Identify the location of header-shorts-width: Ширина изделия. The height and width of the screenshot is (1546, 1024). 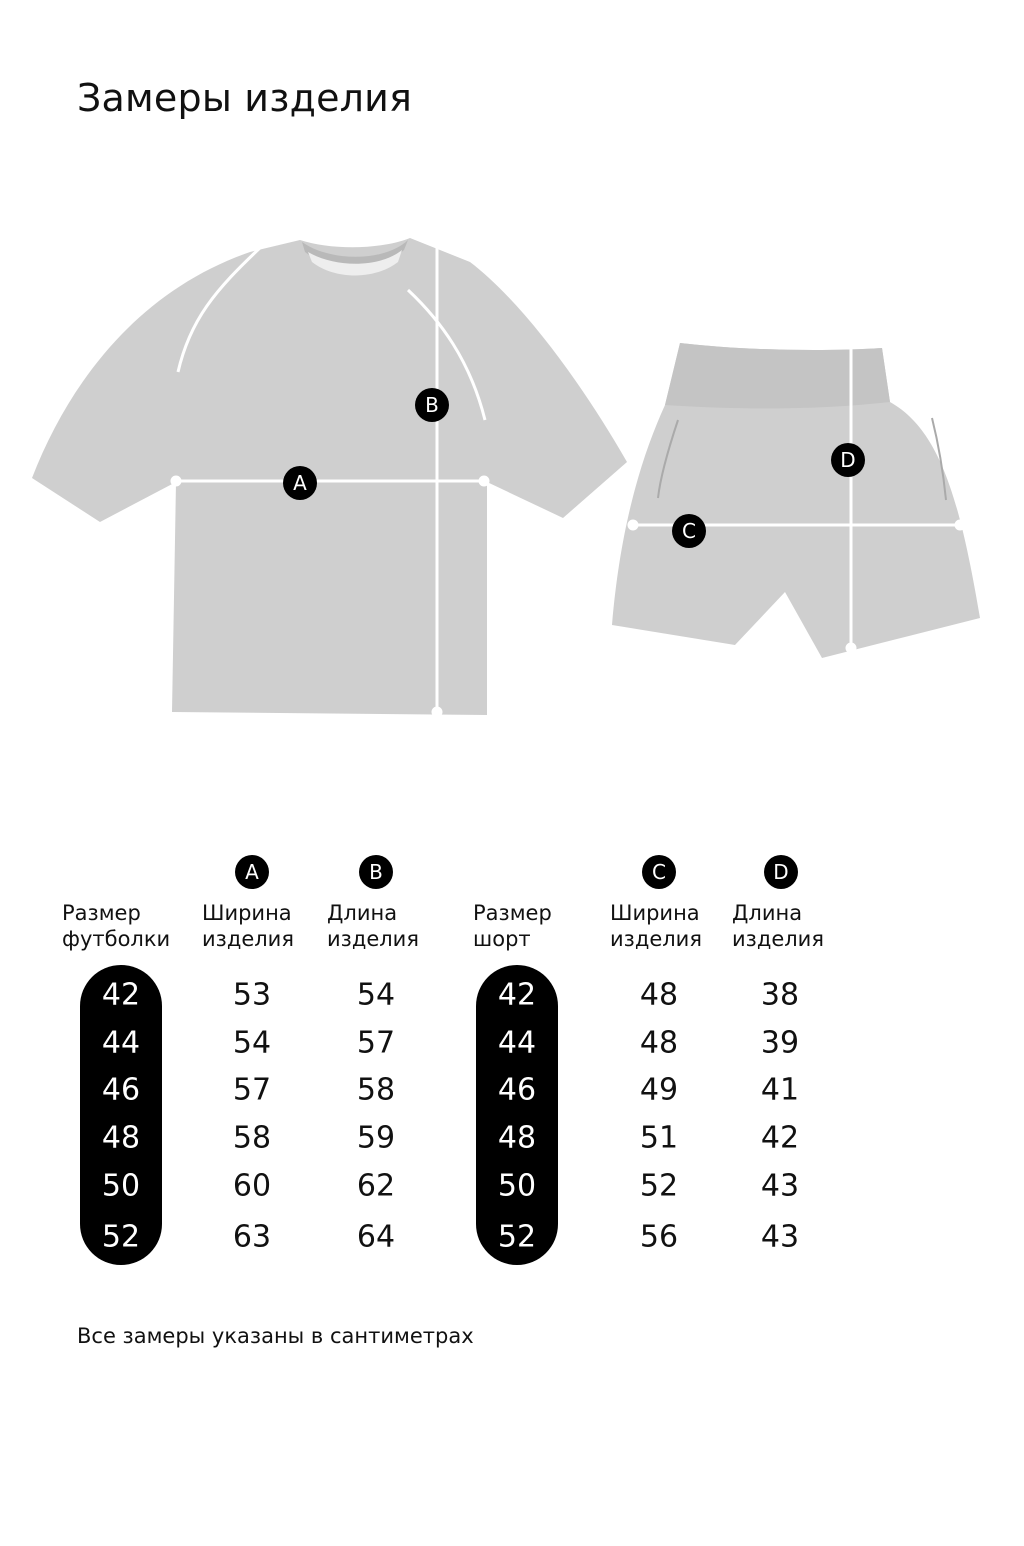
(656, 926).